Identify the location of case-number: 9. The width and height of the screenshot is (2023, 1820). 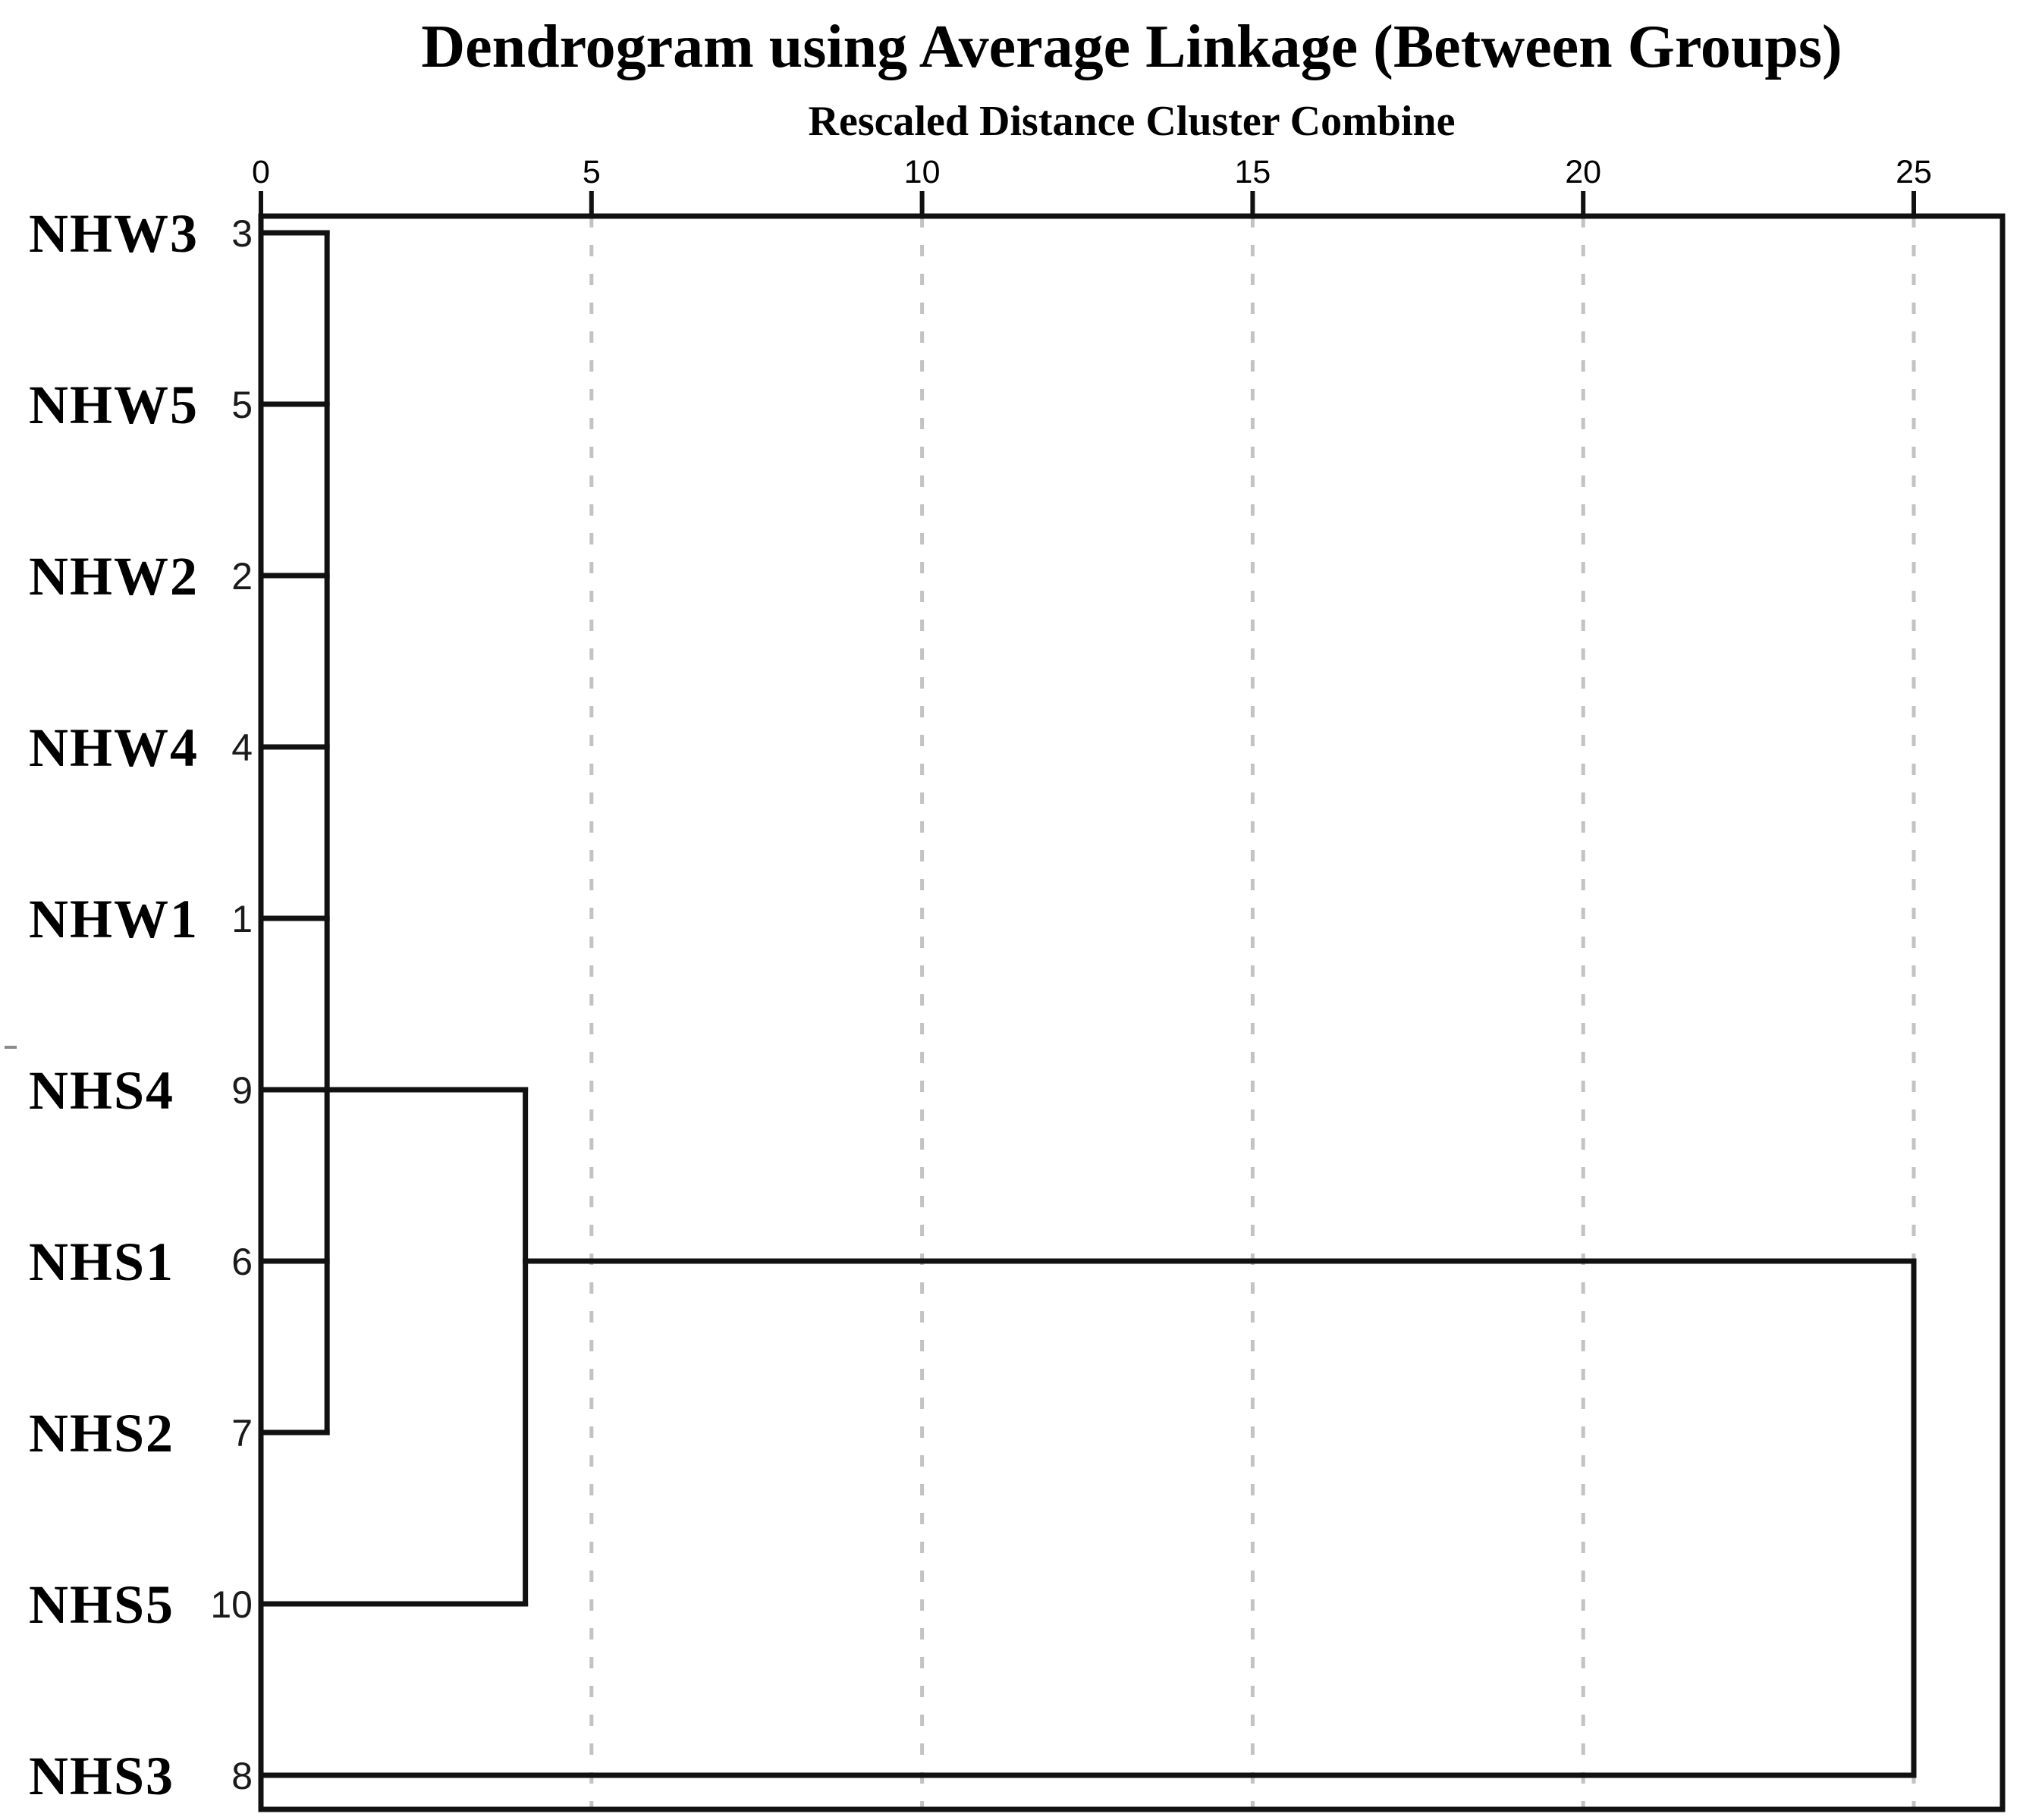
(242, 1090).